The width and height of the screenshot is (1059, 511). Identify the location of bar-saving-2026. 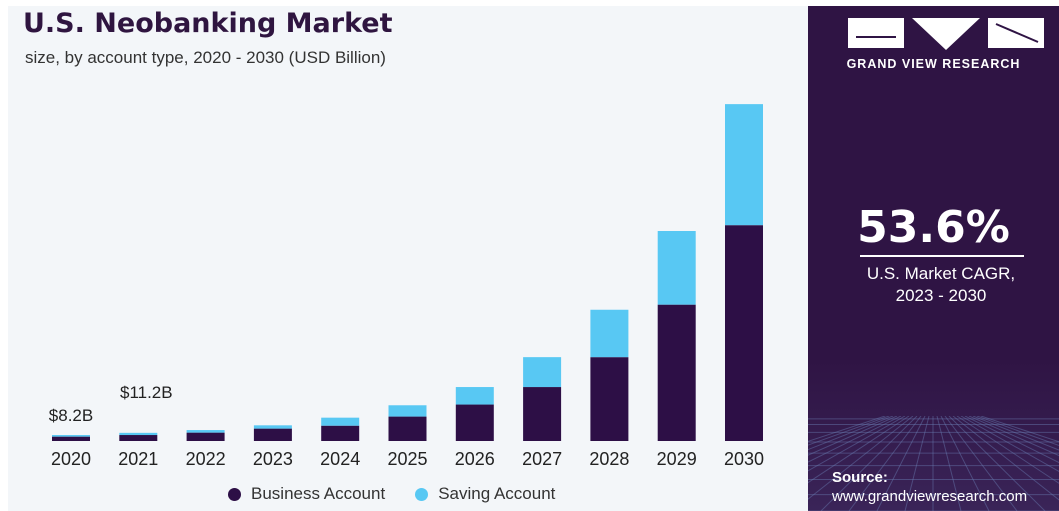
(474, 396).